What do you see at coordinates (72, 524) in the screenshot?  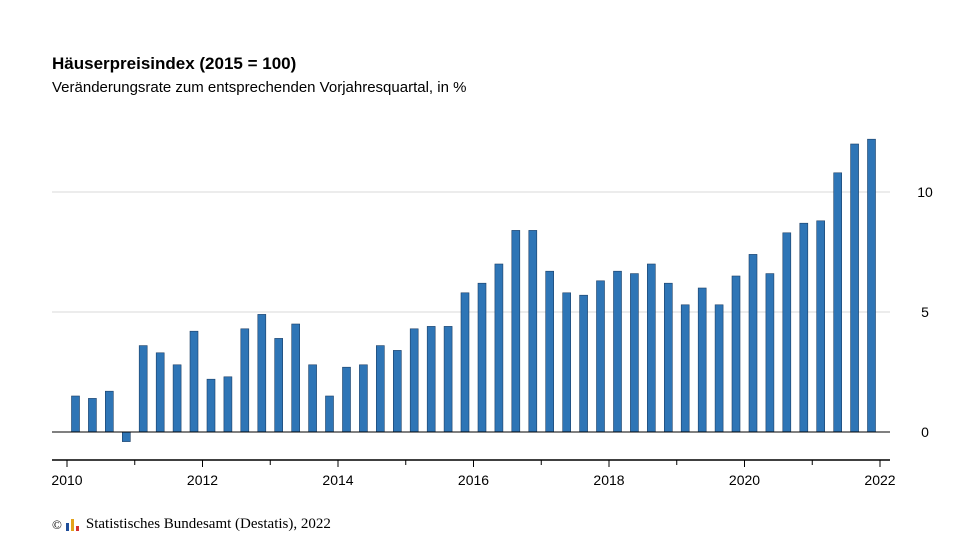 I see `destatis-logo-icon` at bounding box center [72, 524].